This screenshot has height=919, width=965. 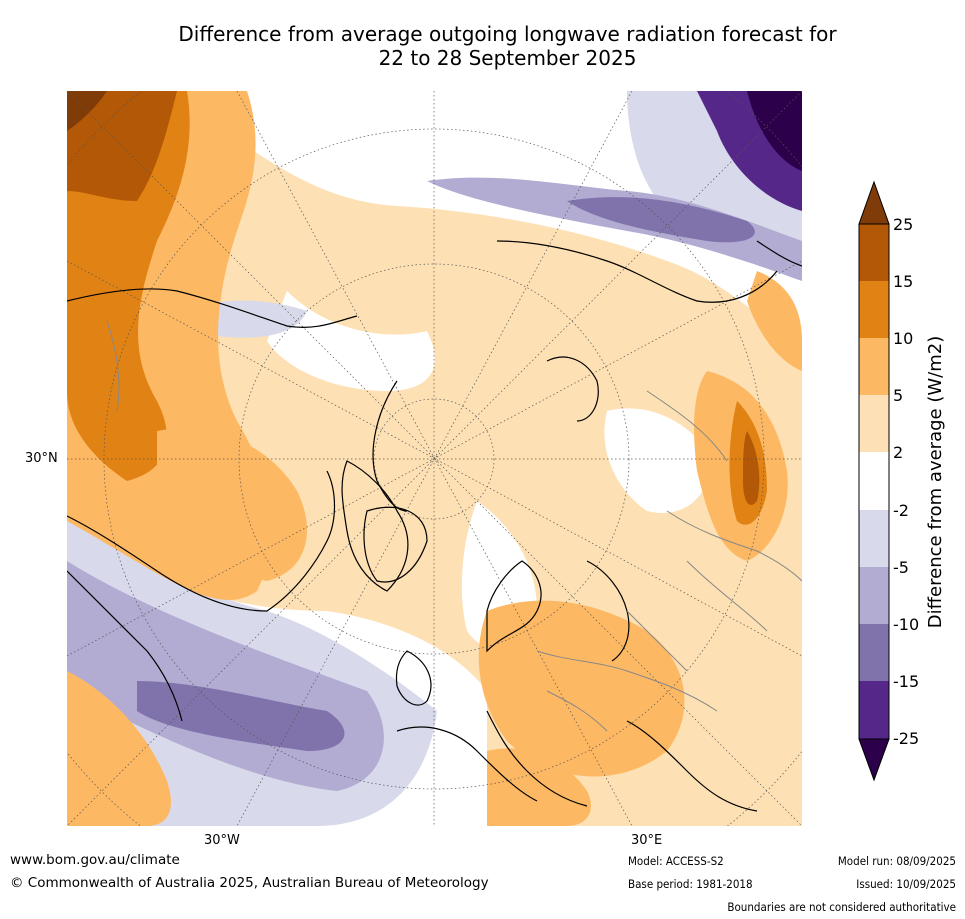 I want to click on issued-date: Issued: 10/09/2025, so click(x=906, y=884).